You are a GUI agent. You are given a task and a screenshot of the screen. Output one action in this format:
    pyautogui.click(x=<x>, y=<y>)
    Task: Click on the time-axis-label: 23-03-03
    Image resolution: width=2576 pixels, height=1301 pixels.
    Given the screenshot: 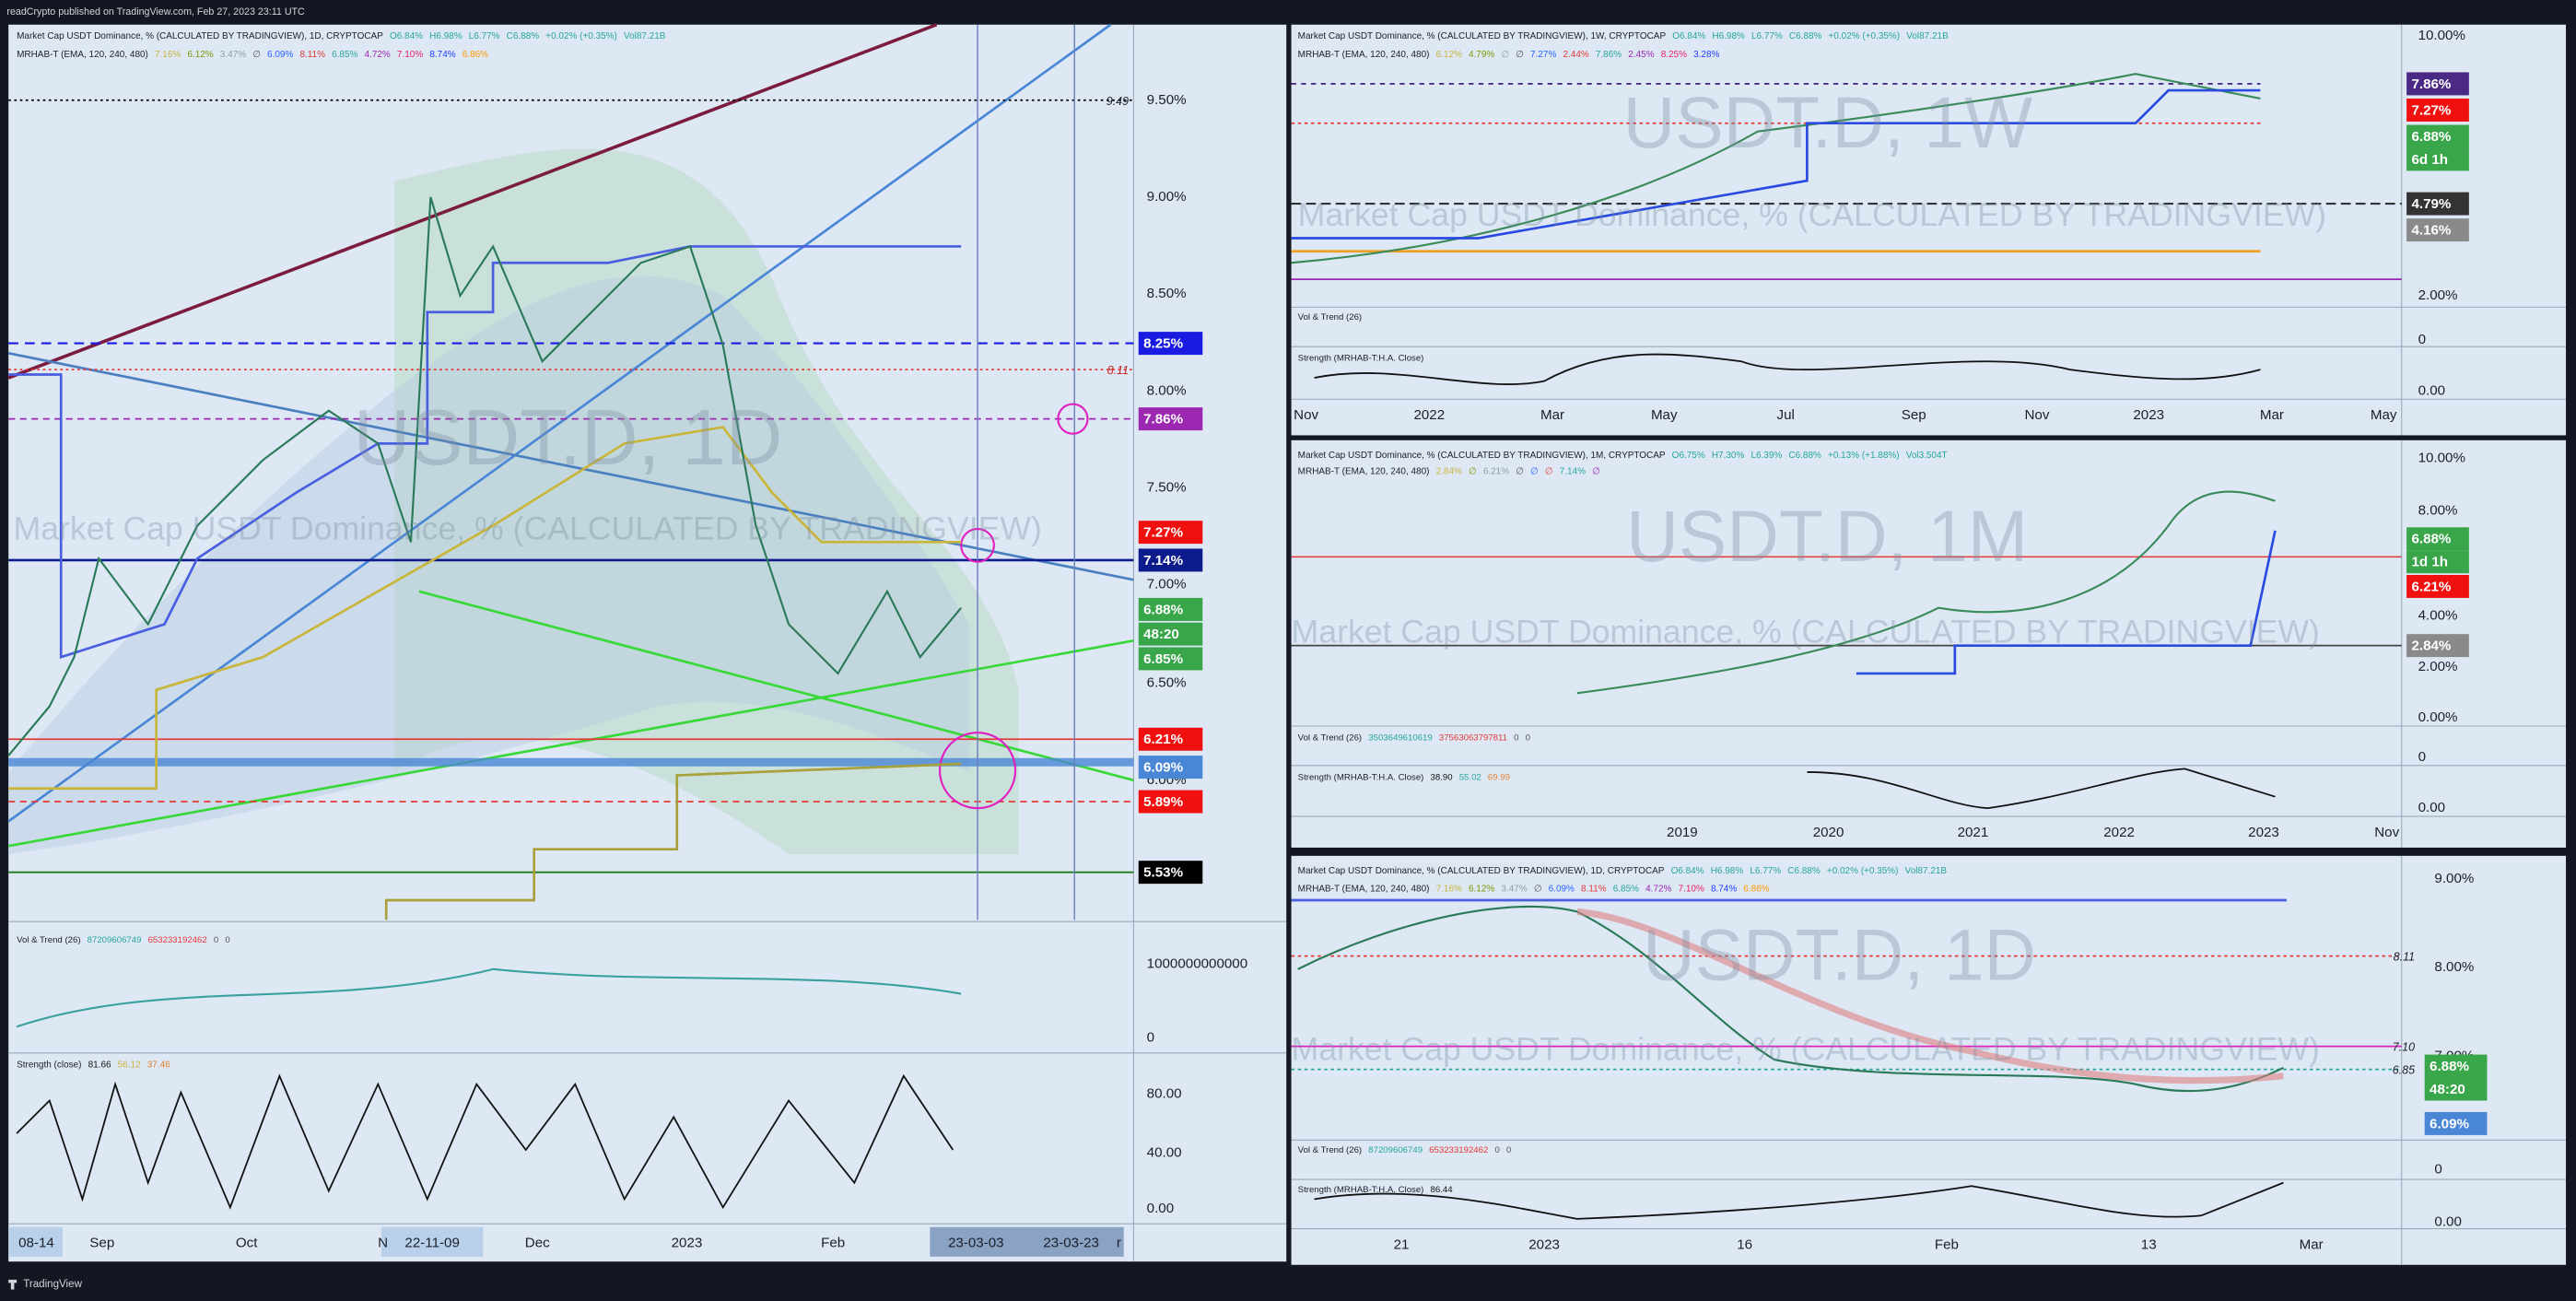 What is the action you would take?
    pyautogui.click(x=976, y=1243)
    